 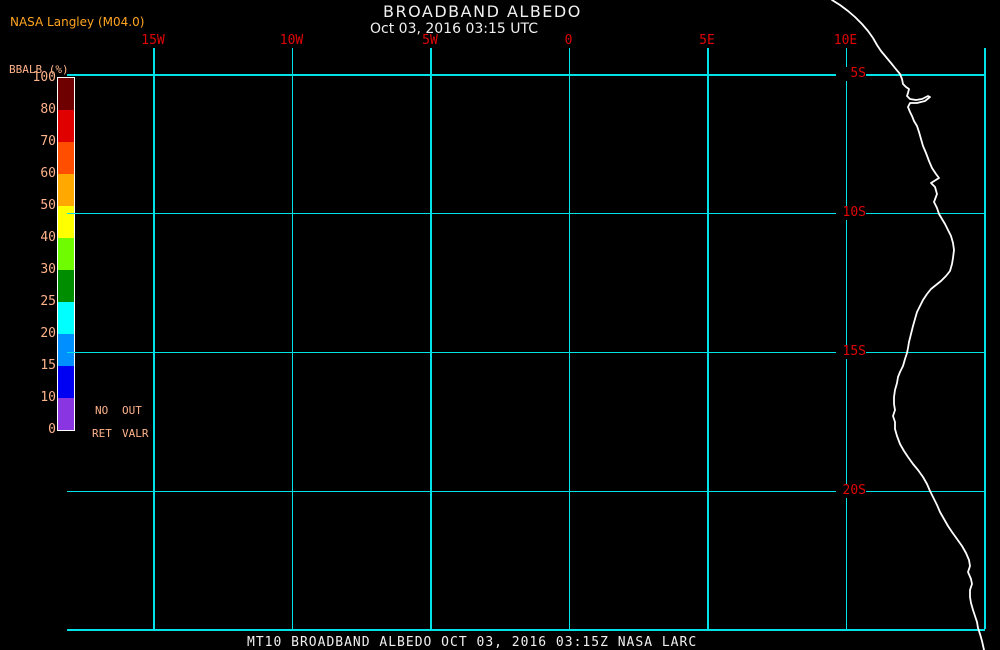 I want to click on colorbar-tick-100: 100, so click(x=44, y=77).